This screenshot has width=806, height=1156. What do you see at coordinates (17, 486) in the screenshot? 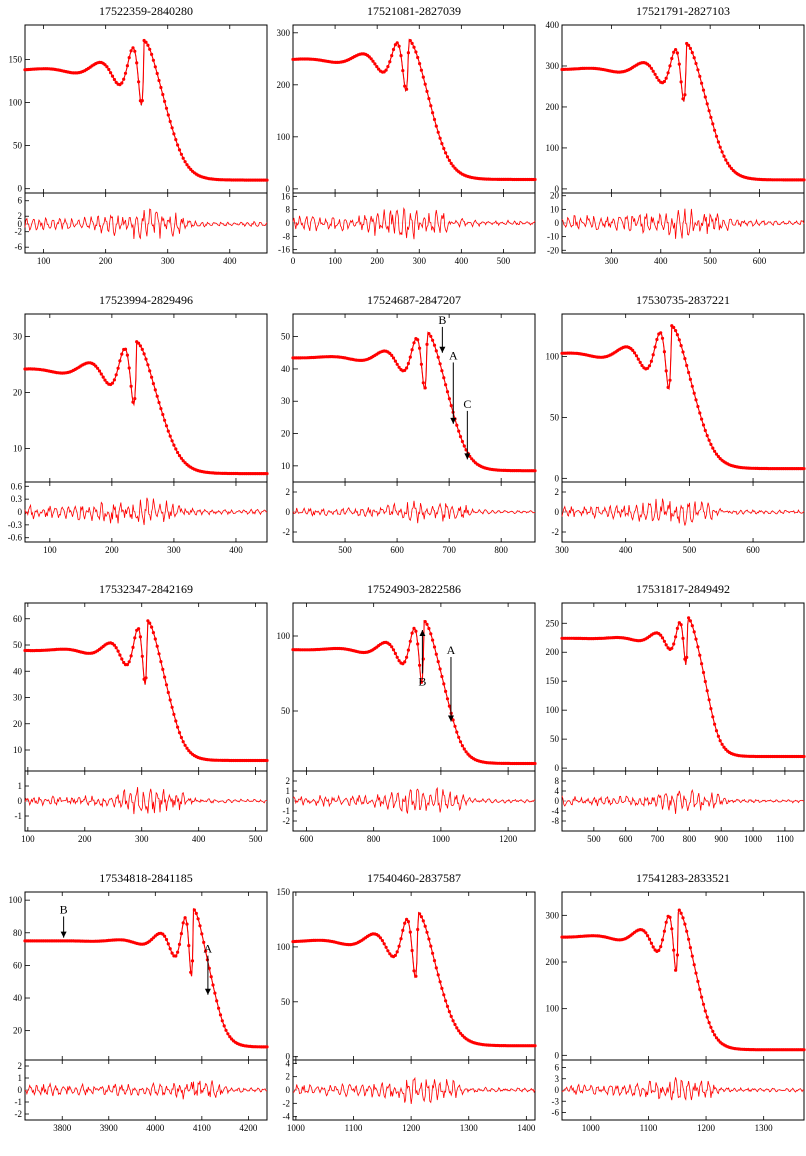
I see `residual-tick-label: 0.6` at bounding box center [17, 486].